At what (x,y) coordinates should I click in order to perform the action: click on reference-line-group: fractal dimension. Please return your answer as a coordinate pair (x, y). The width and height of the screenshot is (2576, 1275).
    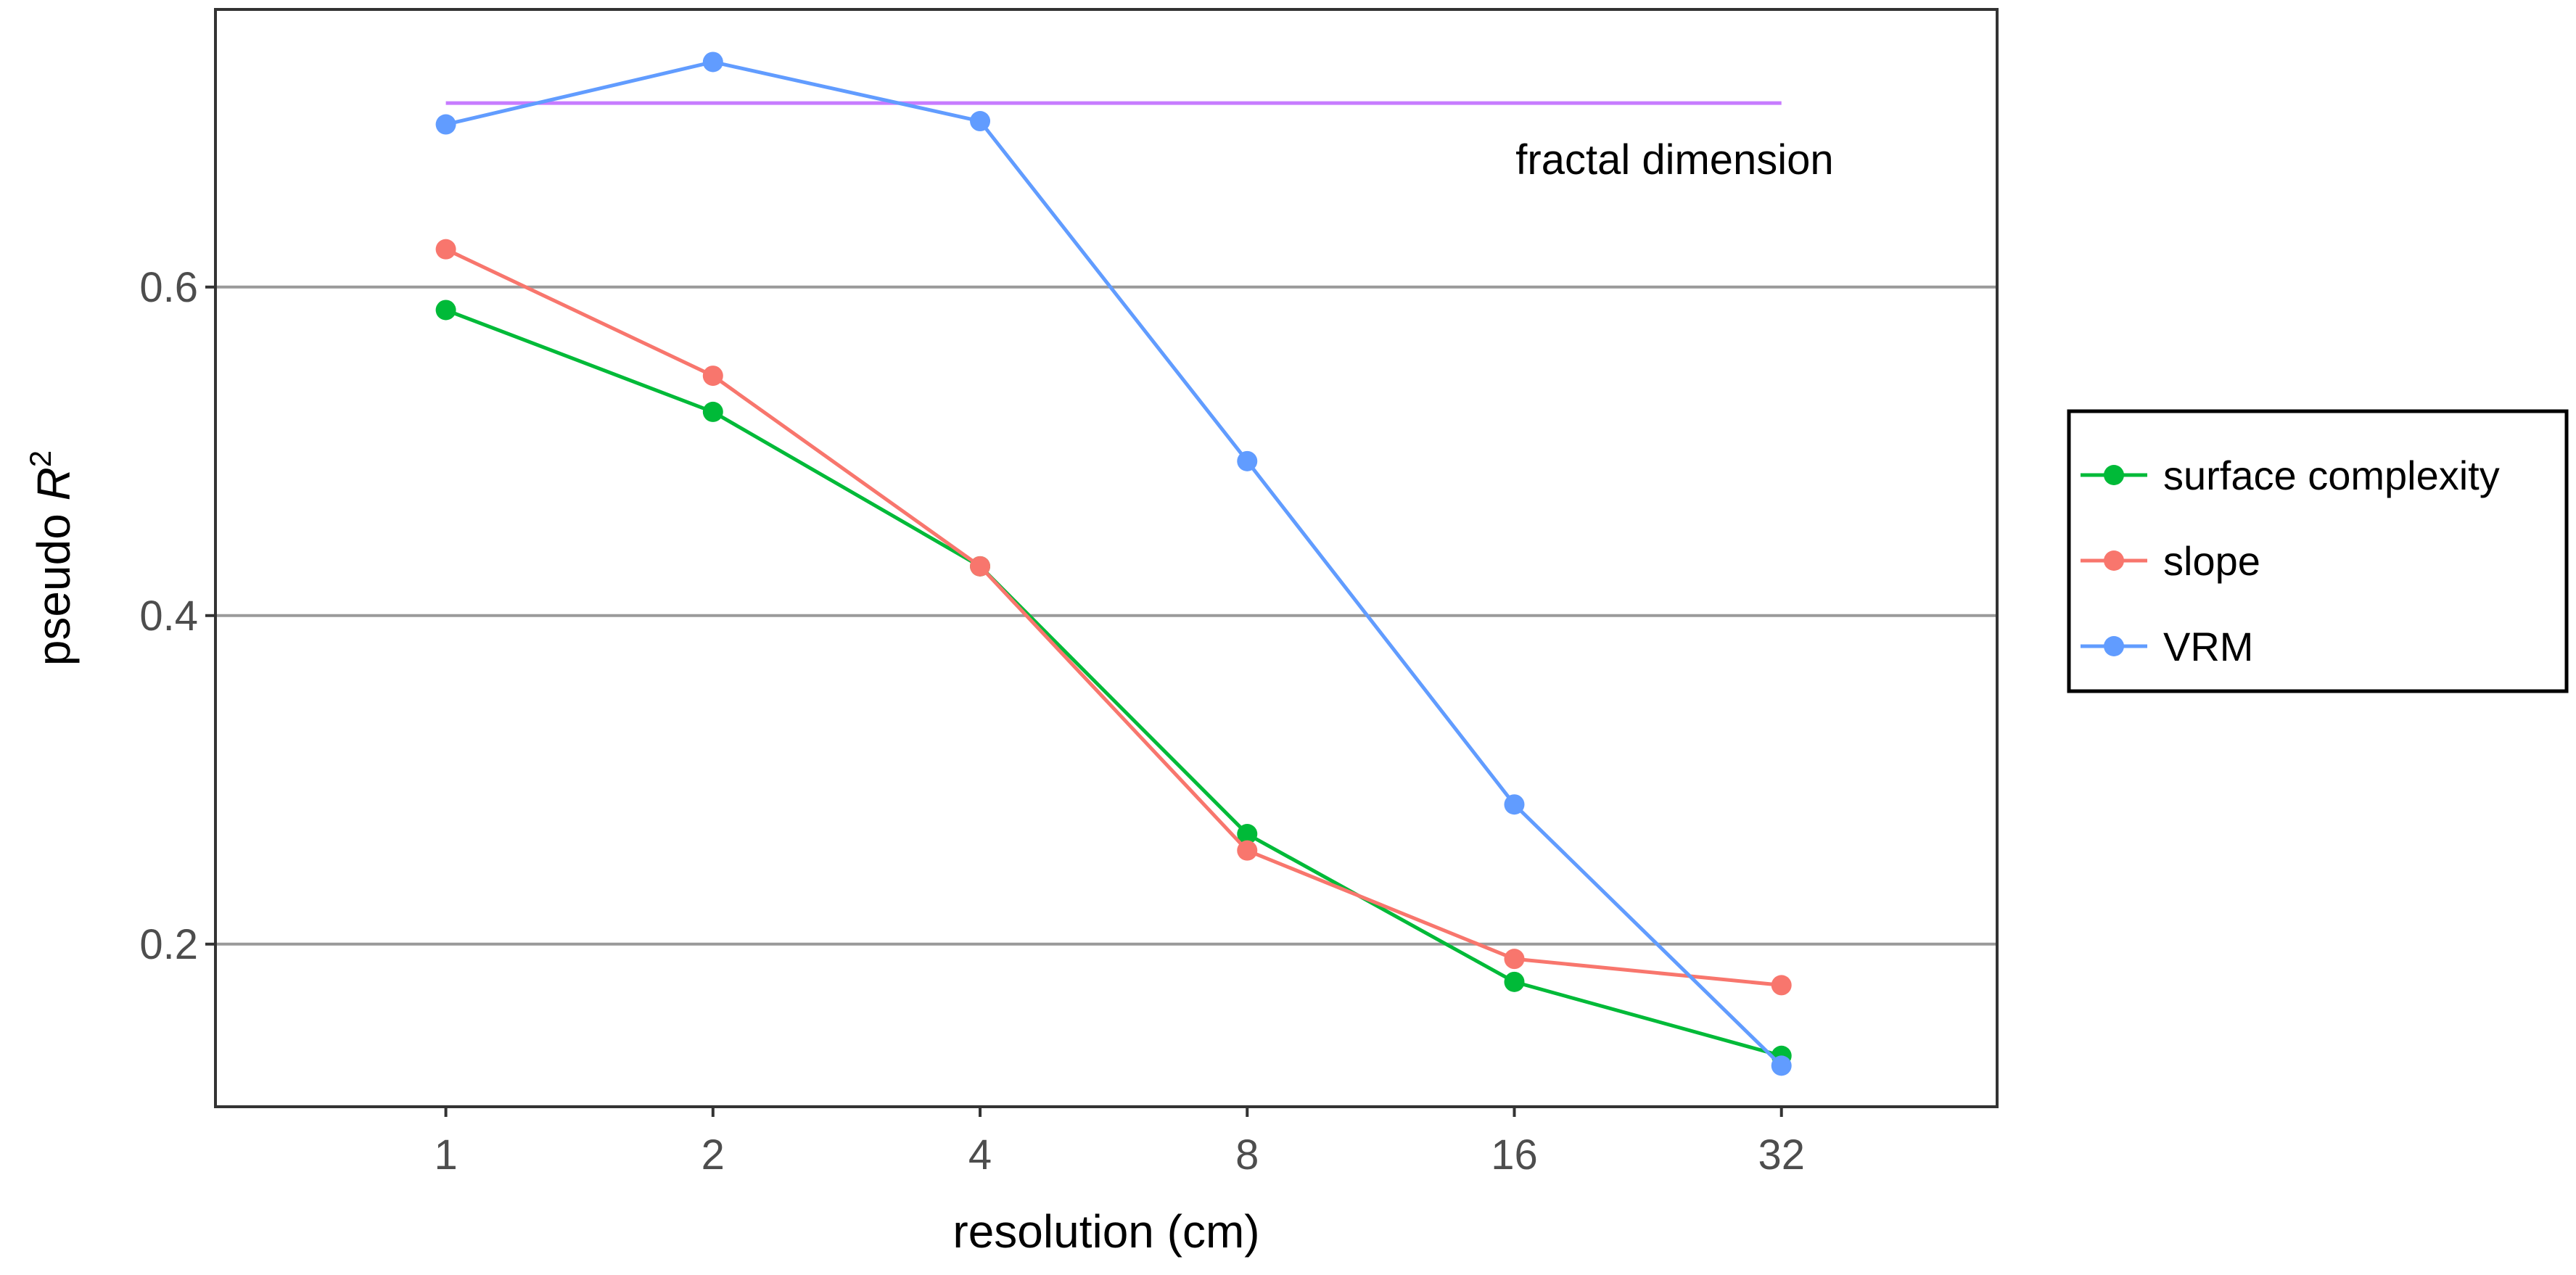
    Looking at the image, I should click on (1139, 142).